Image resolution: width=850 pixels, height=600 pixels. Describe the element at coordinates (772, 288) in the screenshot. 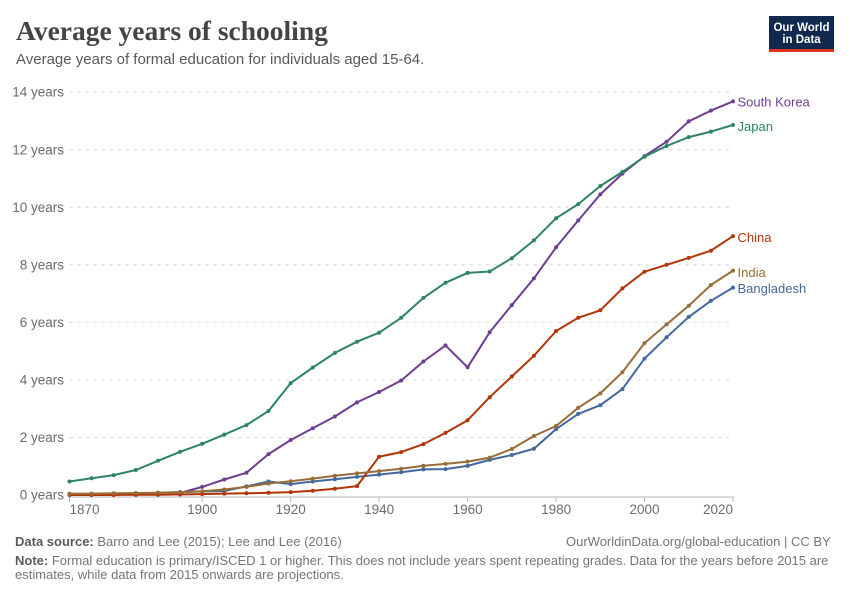

I see `svg-text: Bangladesh` at that location.